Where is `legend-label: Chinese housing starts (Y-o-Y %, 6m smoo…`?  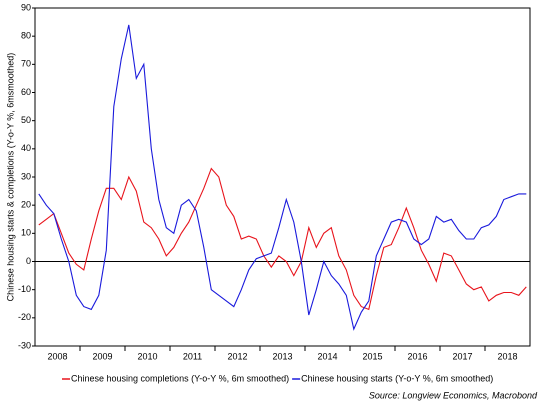 legend-label: Chinese housing starts (Y-o-Y %, 6m smoo… is located at coordinates (397, 378).